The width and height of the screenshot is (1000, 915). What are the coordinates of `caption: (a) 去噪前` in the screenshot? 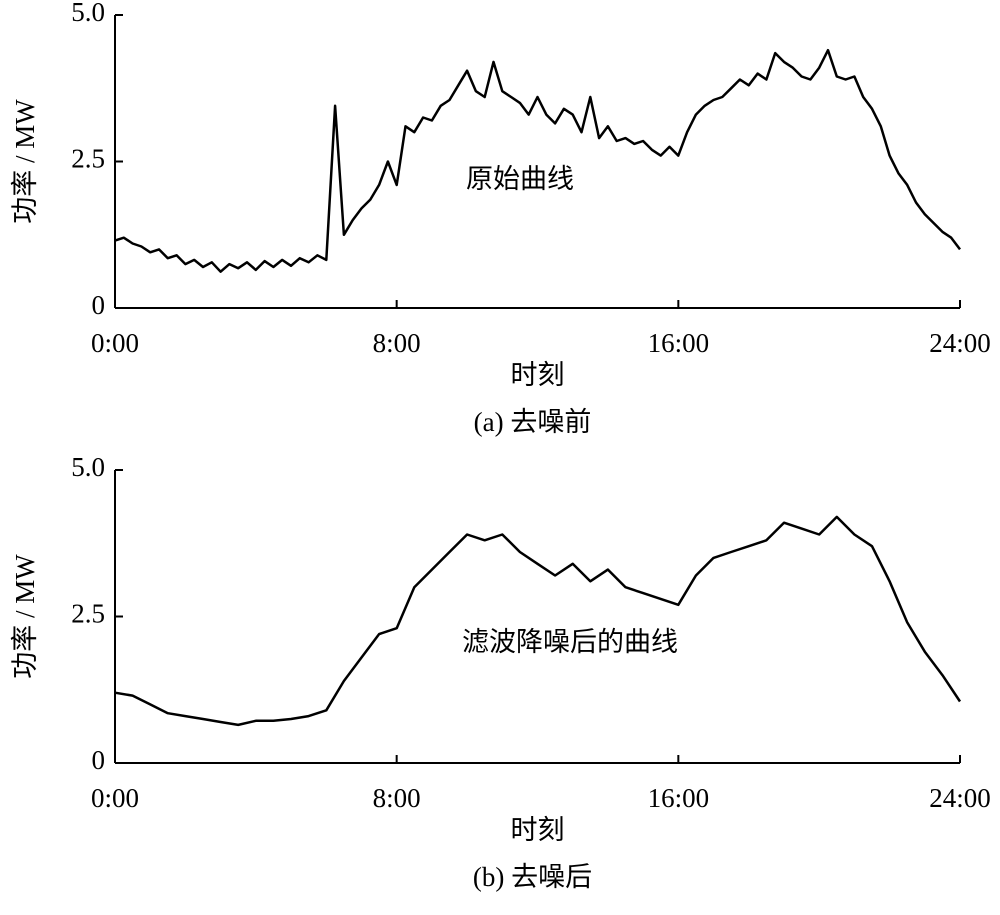 It's located at (533, 422).